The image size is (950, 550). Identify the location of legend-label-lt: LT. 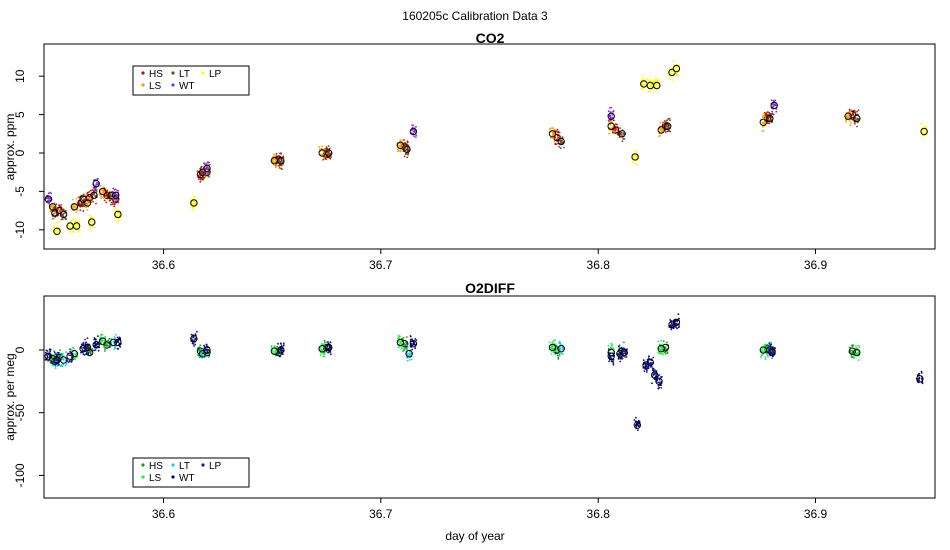
(184, 466).